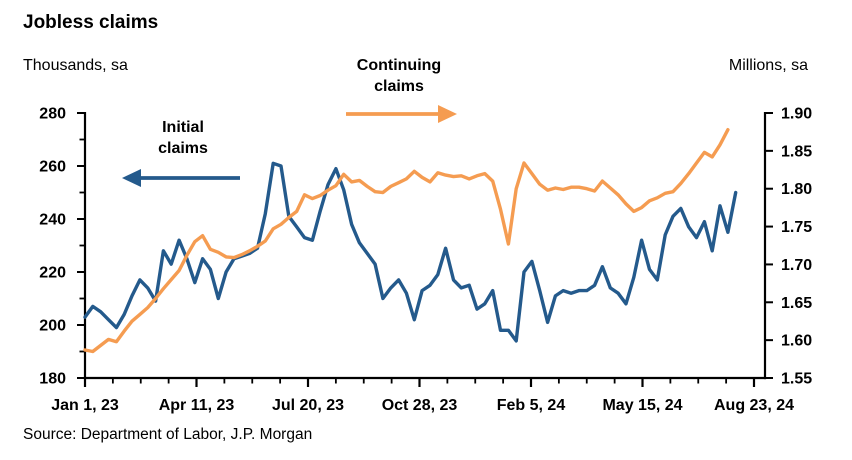  What do you see at coordinates (642, 405) in the screenshot?
I see `x-axis-tick-label: May 15, 24` at bounding box center [642, 405].